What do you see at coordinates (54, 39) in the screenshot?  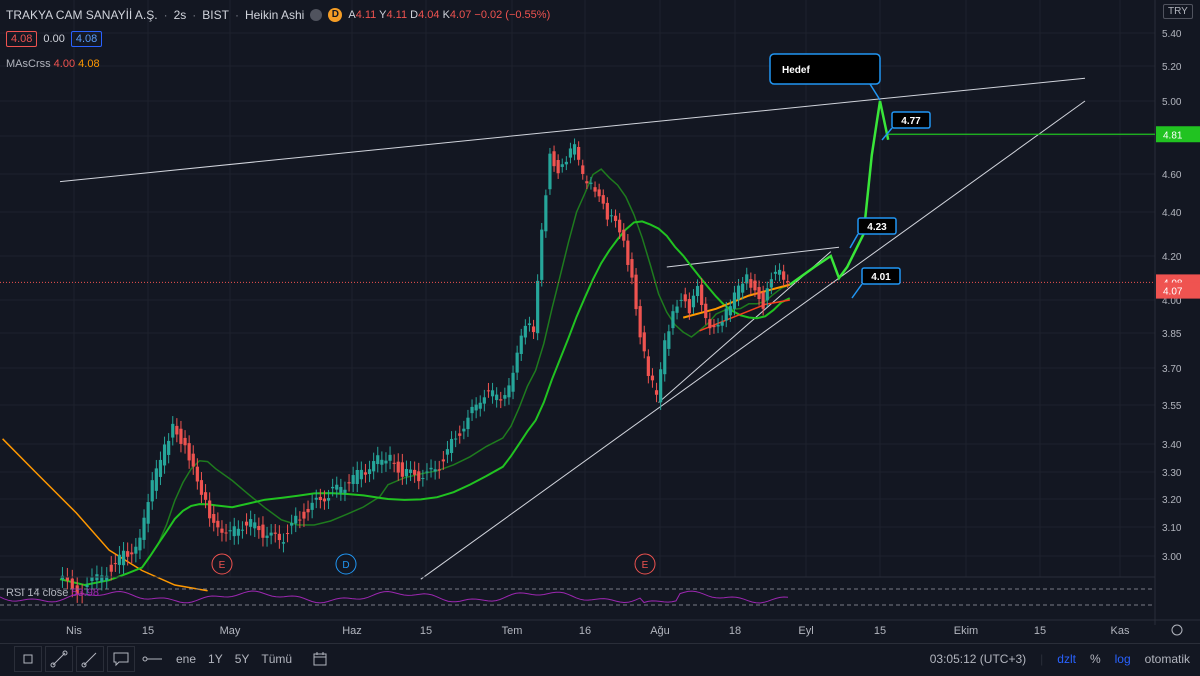 I see `spread-value: 0.00` at bounding box center [54, 39].